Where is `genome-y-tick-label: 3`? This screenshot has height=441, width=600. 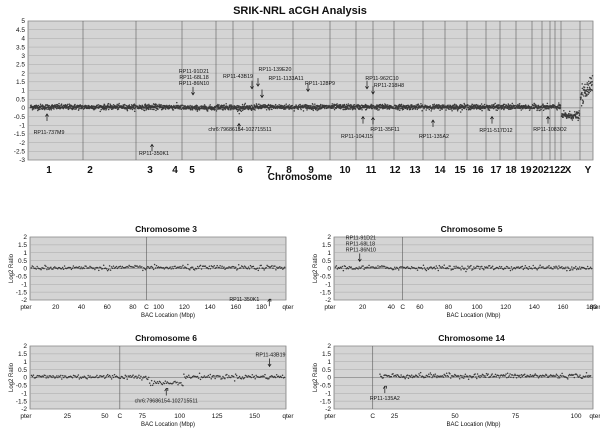
genome-y-tick-label: 3 is located at coordinates (23, 56).